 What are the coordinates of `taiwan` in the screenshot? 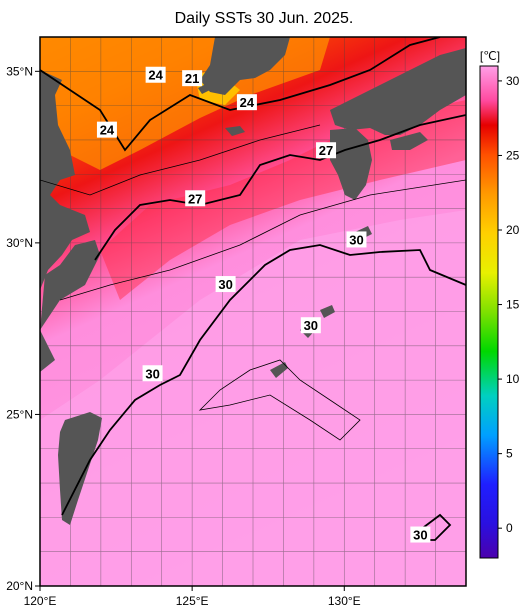 It's located at (80, 468).